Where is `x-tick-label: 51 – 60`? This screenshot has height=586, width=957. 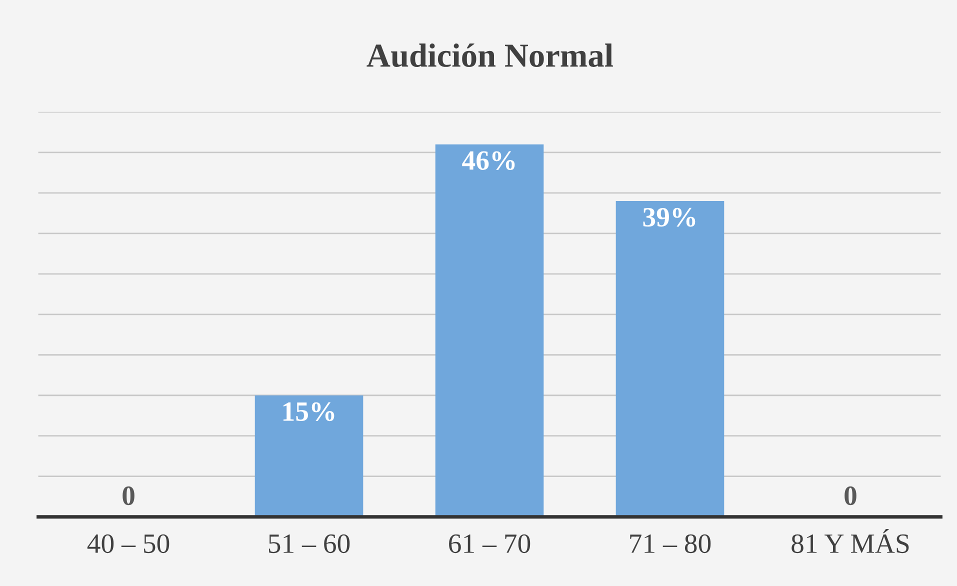
x-tick-label: 51 – 60 is located at coordinates (309, 544).